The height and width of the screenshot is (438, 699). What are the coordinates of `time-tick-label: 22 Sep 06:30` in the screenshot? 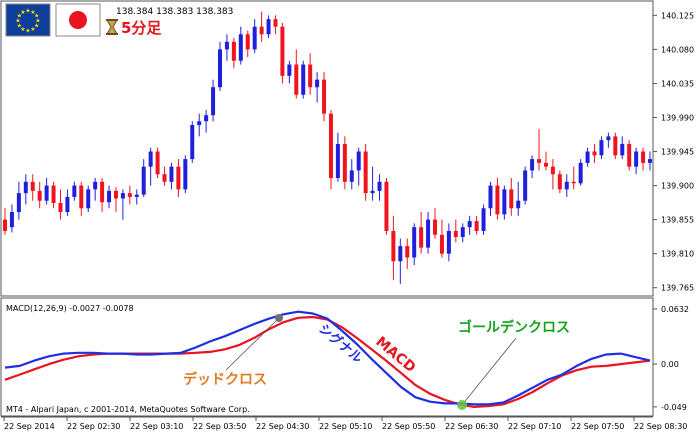 It's located at (471, 426).